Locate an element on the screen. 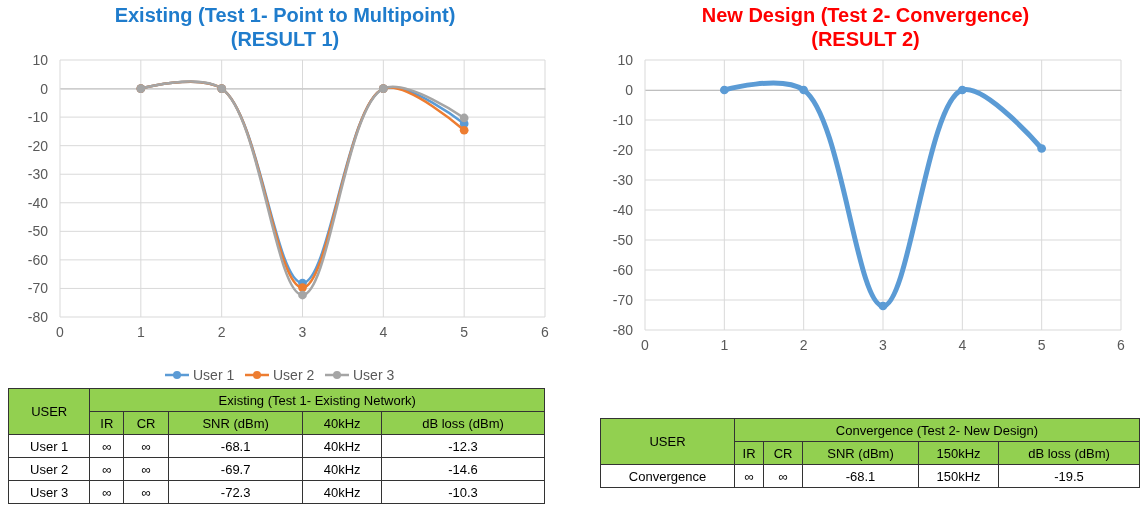 The image size is (1146, 512). text: -10.3 is located at coordinates (463, 492).